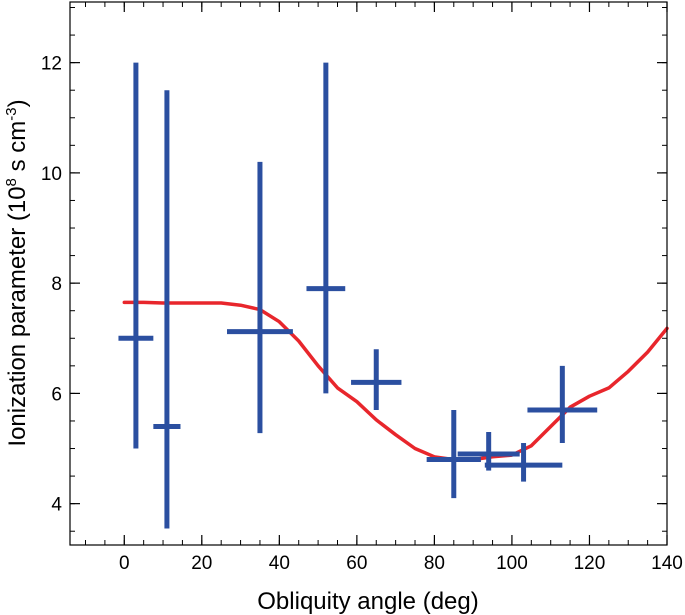 This screenshot has width=685, height=615. Describe the element at coordinates (51, 174) in the screenshot. I see `y-tick-label: 10` at that location.